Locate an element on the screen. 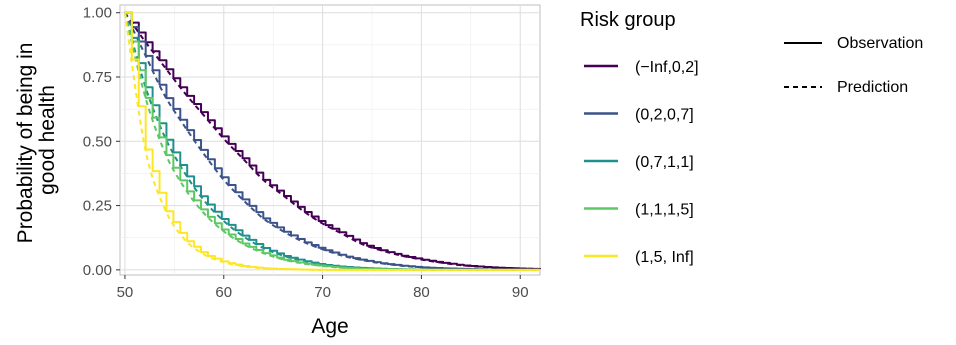 The height and width of the screenshot is (345, 956). legend-color-label: (−Inf,0,2] is located at coordinates (667, 67).